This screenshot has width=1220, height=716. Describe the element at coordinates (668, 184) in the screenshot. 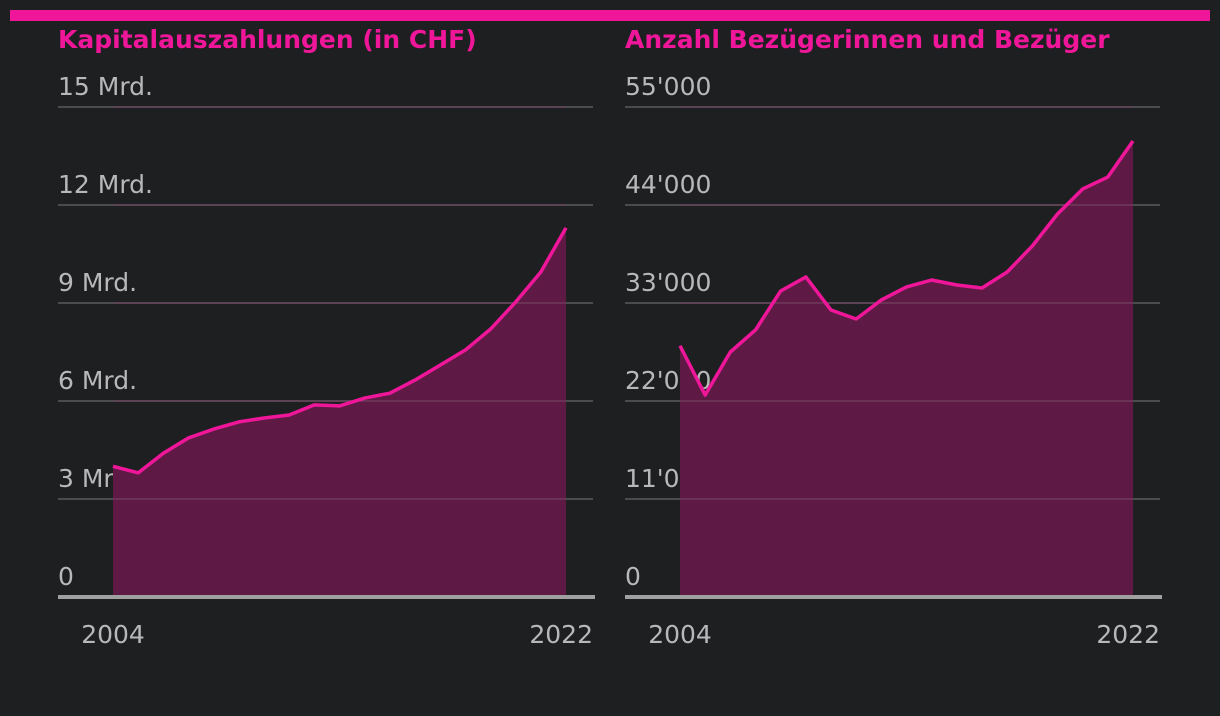

I see `y-tick-label: 44'000` at that location.